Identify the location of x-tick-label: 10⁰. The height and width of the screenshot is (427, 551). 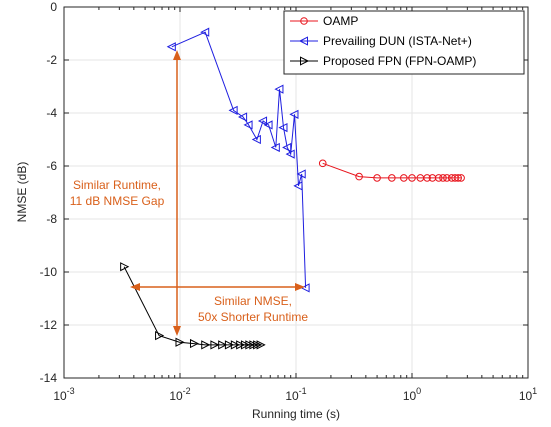
(412, 394).